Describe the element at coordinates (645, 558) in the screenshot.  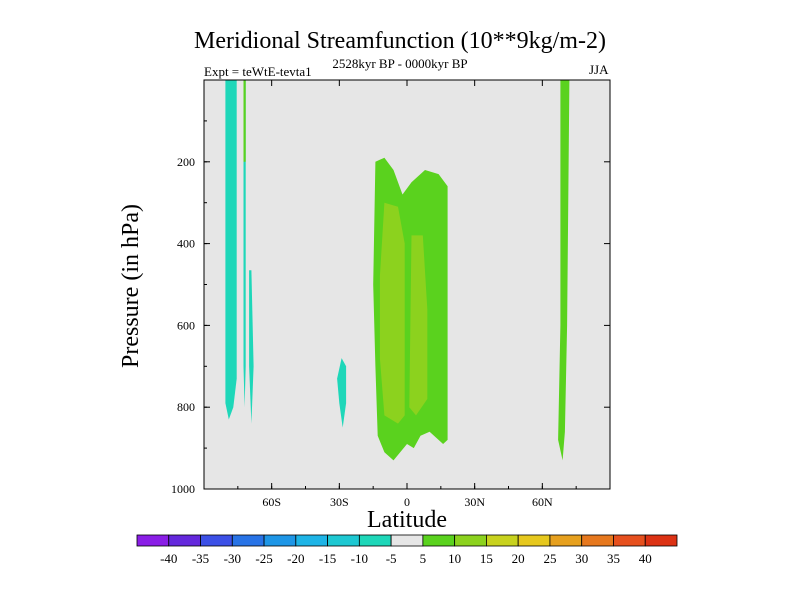
I see `colorbar-label: 40` at that location.